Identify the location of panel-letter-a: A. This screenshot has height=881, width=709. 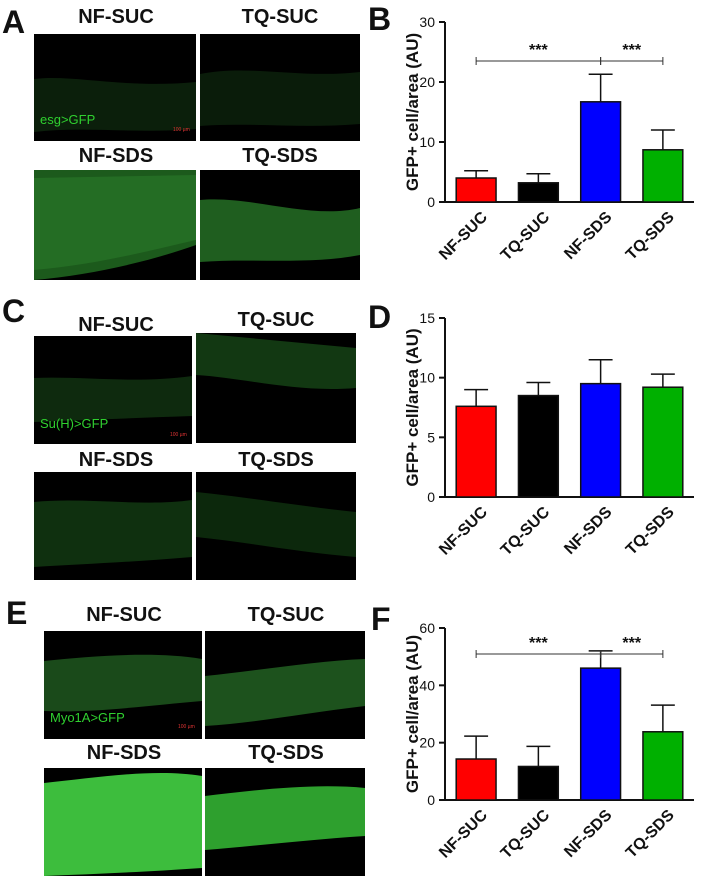
(14, 22).